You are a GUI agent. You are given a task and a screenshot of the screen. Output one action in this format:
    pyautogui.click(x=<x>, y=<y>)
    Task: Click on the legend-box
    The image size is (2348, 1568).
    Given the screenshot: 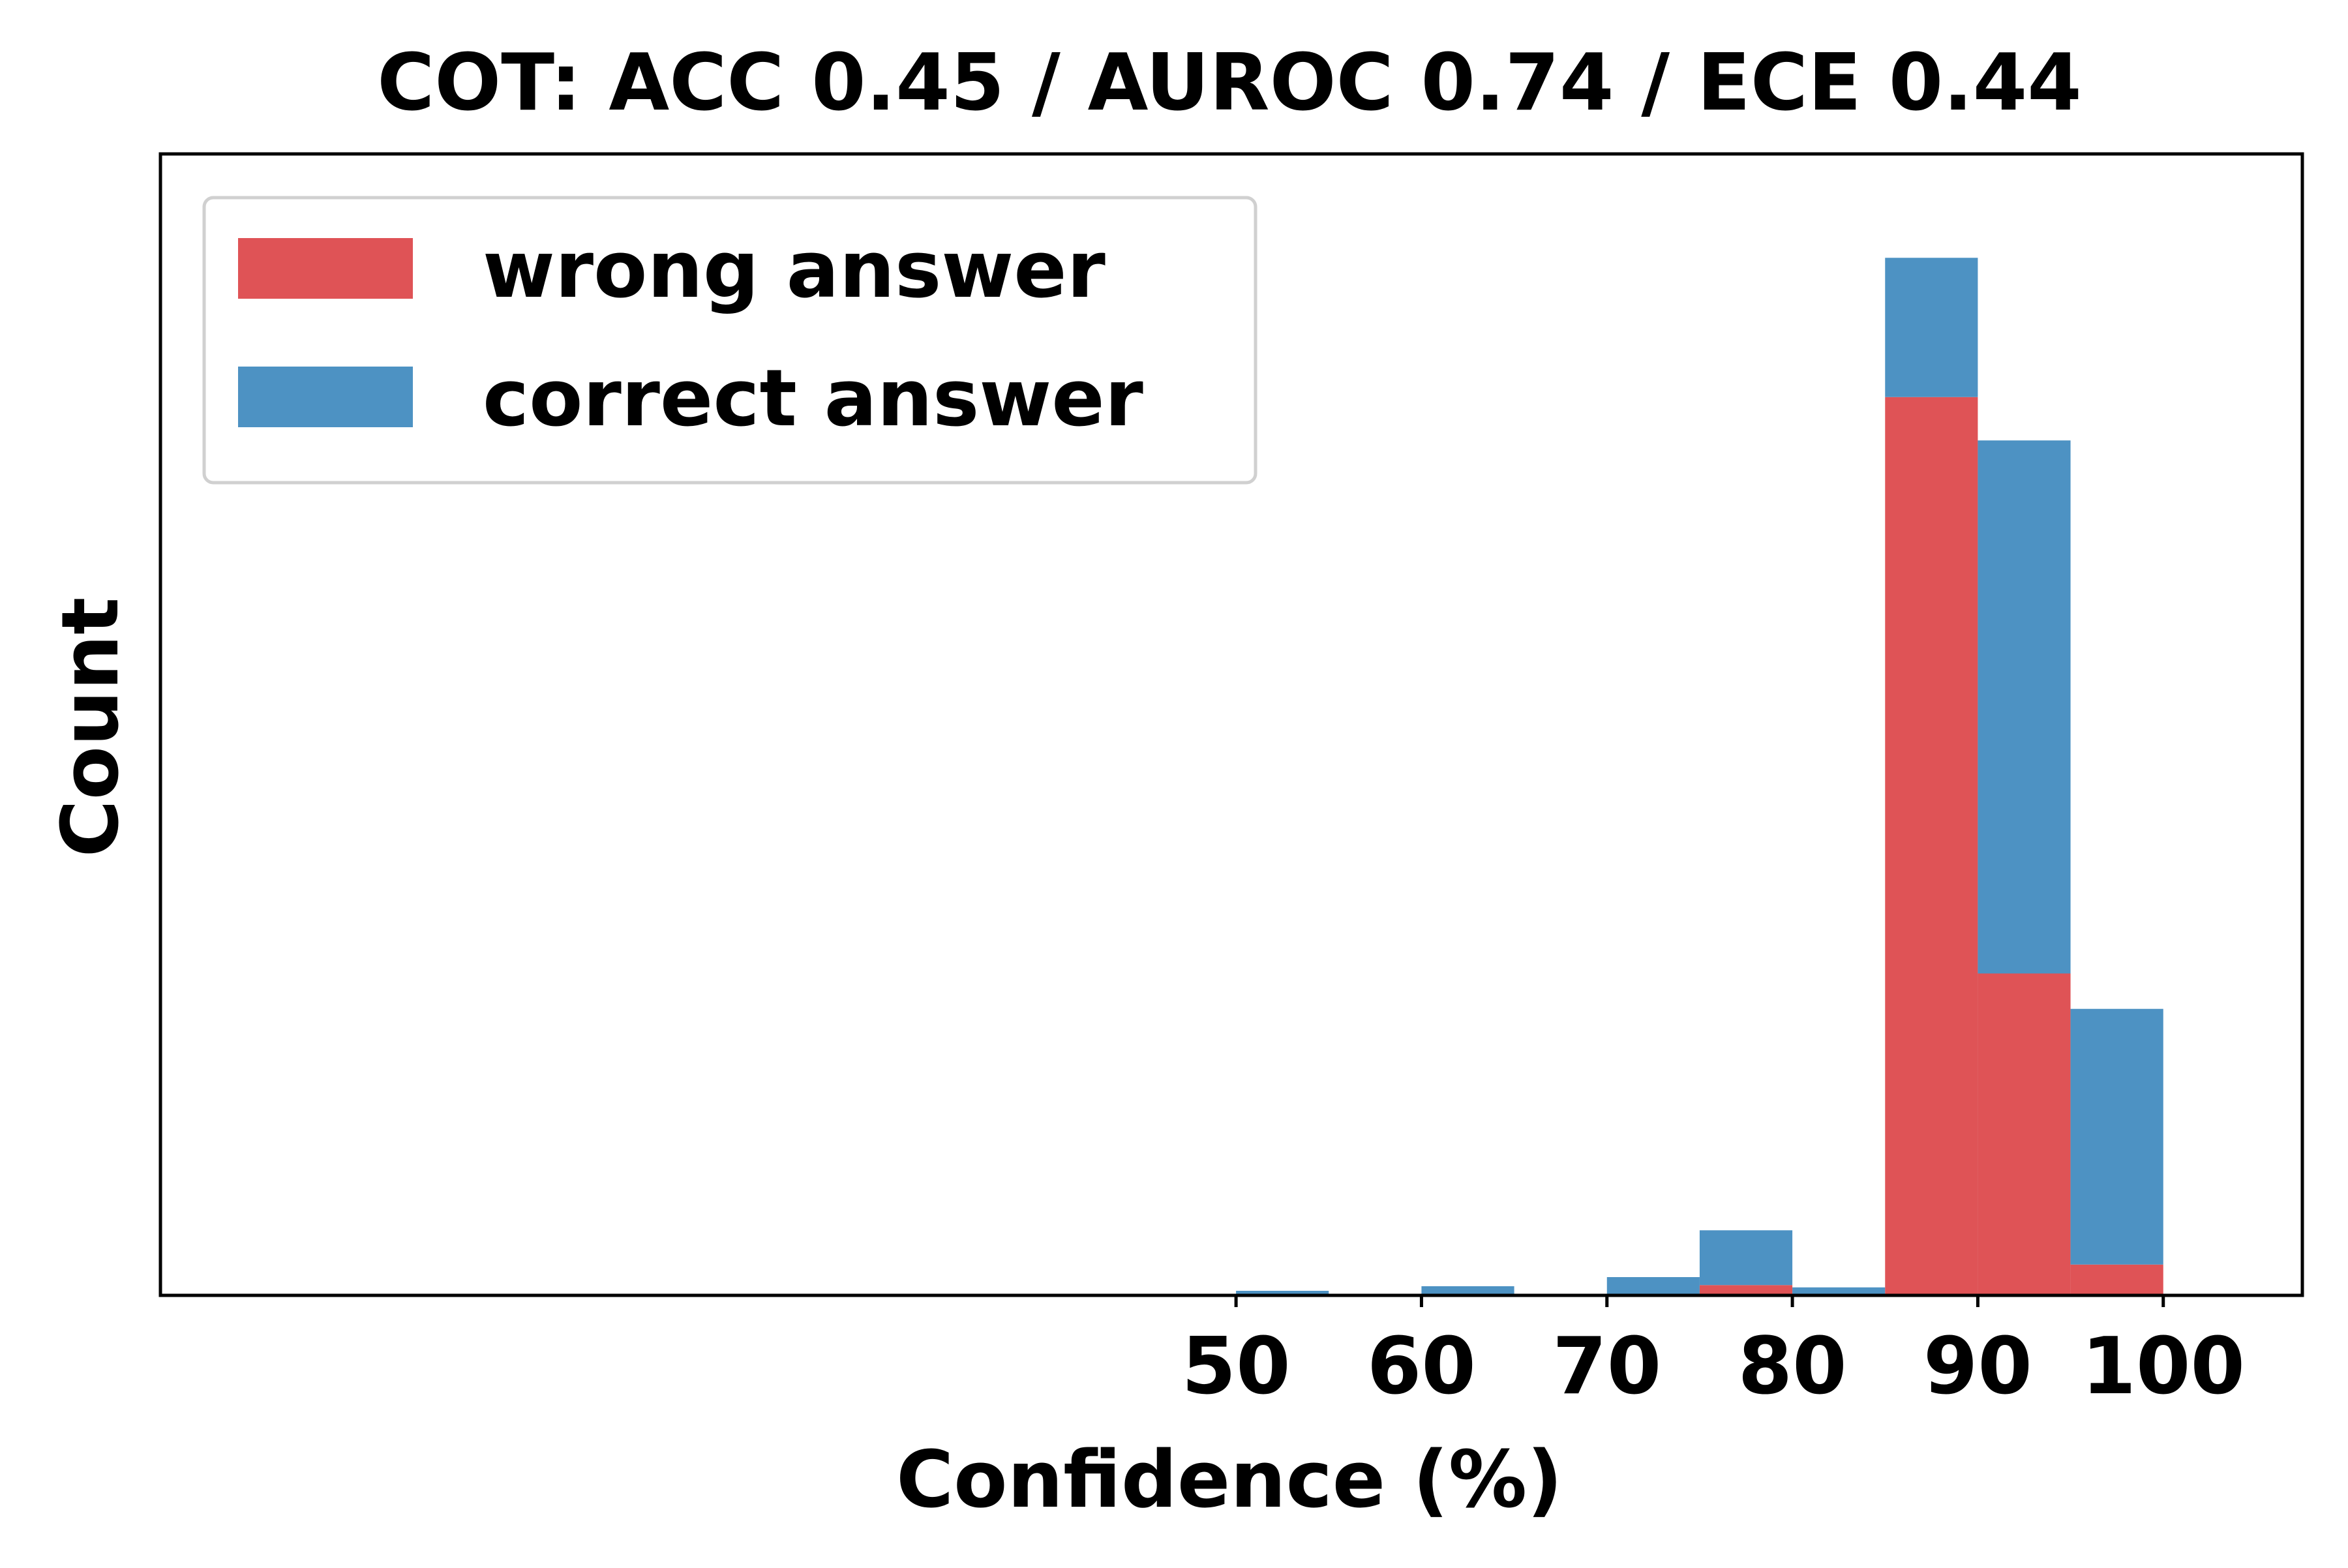 What is the action you would take?
    pyautogui.click(x=730, y=340)
    